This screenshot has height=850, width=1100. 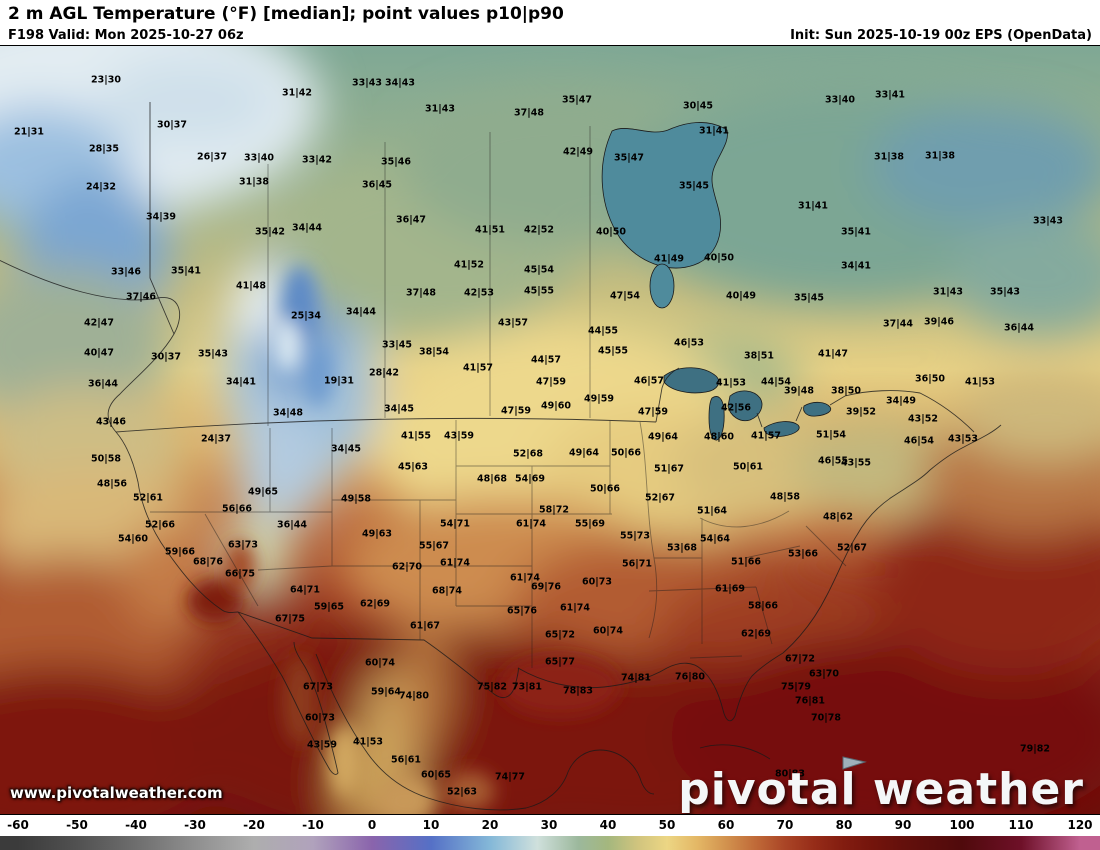 What do you see at coordinates (790, 774) in the screenshot?
I see `point-value-label: 80|83` at bounding box center [790, 774].